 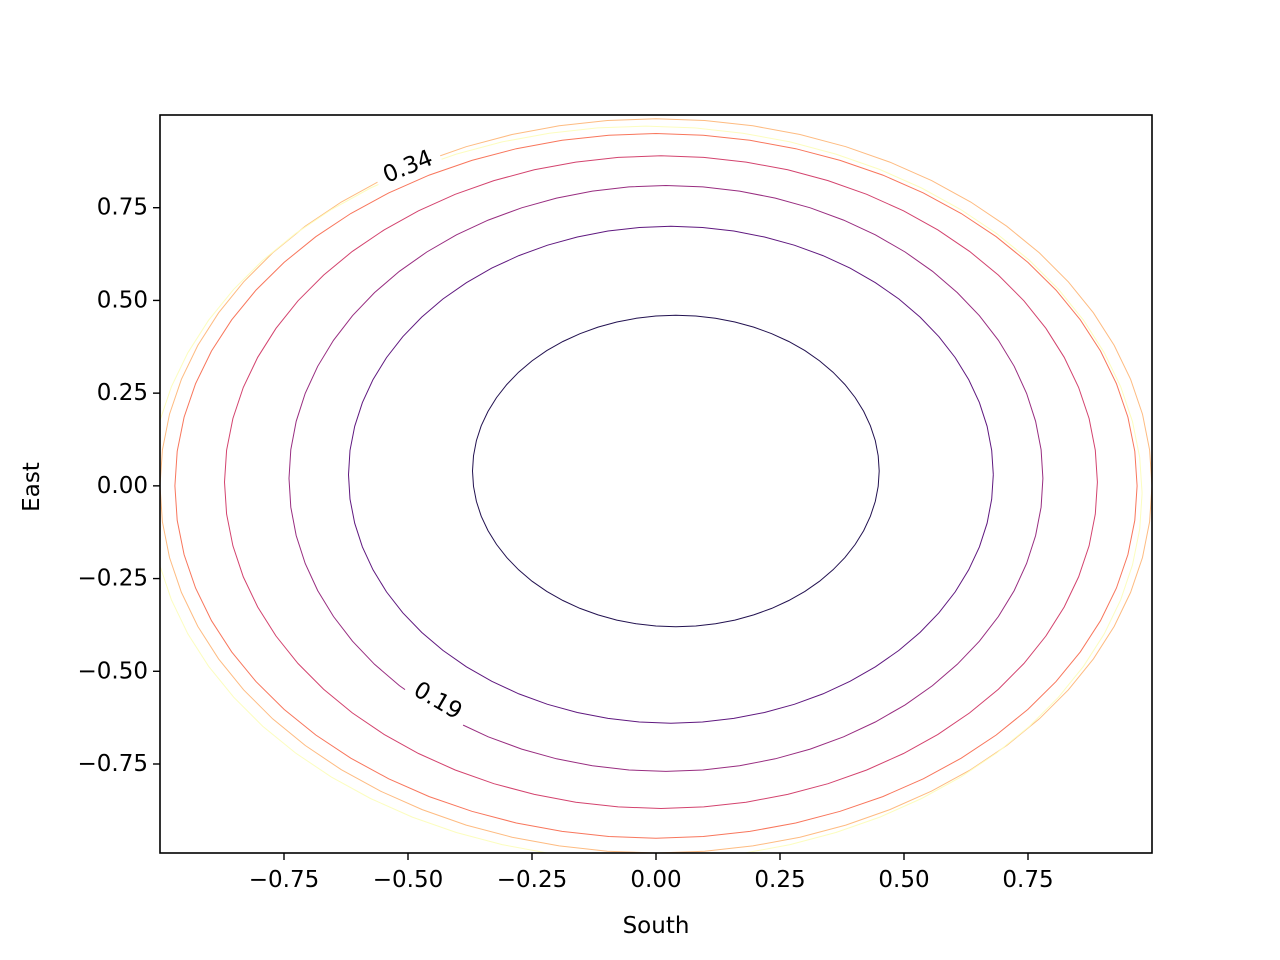 What do you see at coordinates (122, 393) in the screenshot?
I see `y-tick-label: 0.25` at bounding box center [122, 393].